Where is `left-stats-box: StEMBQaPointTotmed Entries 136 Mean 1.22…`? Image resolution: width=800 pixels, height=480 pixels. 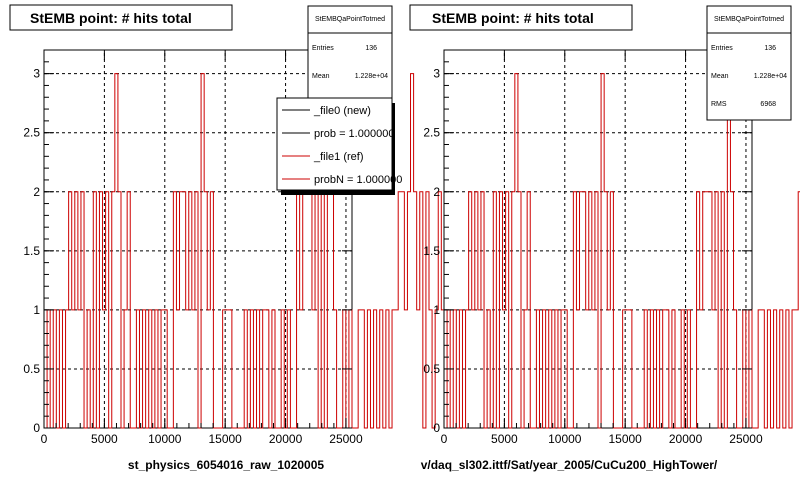 left-stats-box: StEMBQaPointTotmed Entries 136 Mean 1.22… is located at coordinates (350, 53).